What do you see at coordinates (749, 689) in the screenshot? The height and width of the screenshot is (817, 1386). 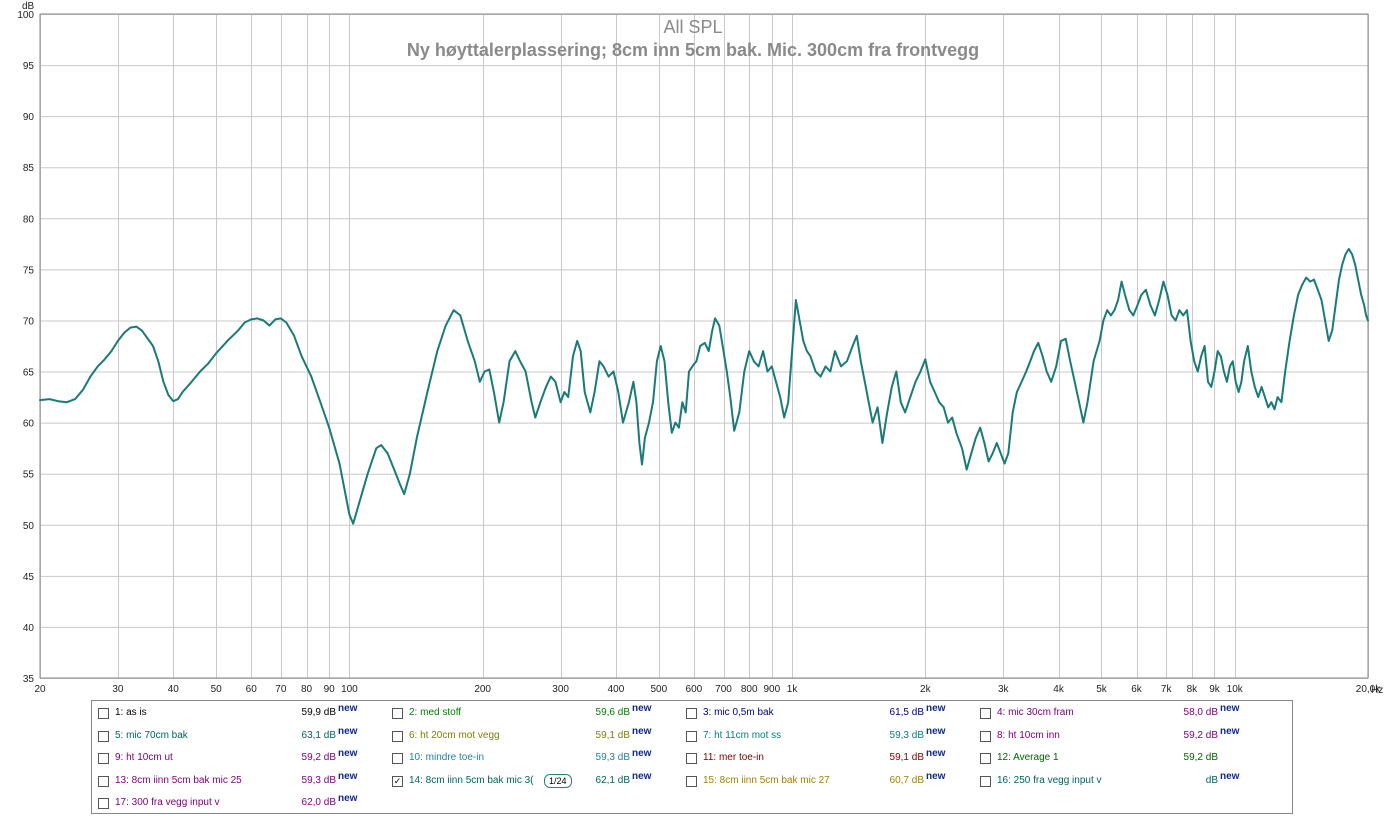 I see `x-tick-label: 800` at bounding box center [749, 689].